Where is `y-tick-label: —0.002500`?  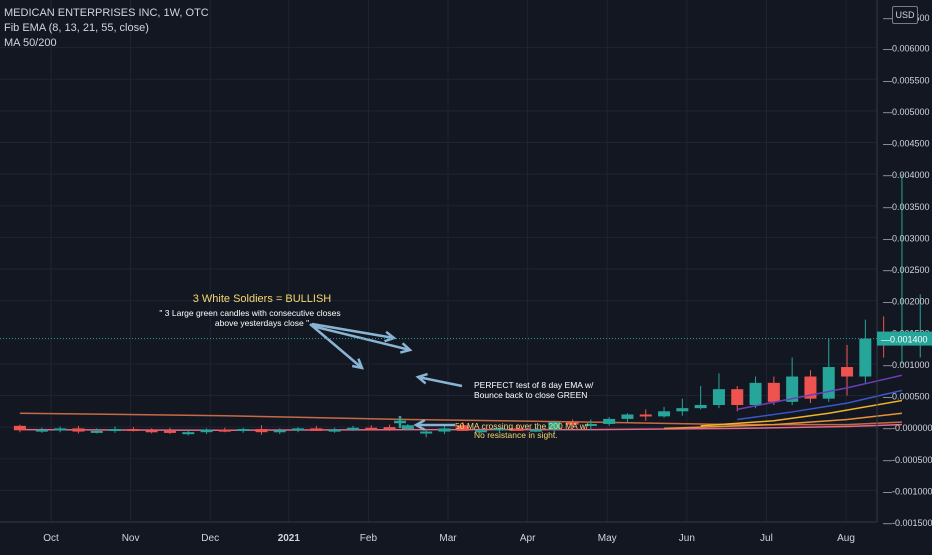
y-tick-label: —0.002500 is located at coordinates (906, 270).